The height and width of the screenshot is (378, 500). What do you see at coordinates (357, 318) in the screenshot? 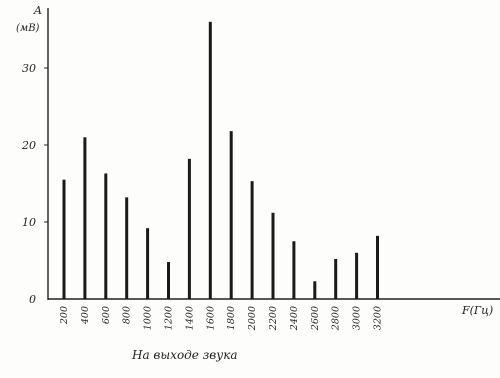
I see `x-tick-label: 3000` at bounding box center [357, 318].